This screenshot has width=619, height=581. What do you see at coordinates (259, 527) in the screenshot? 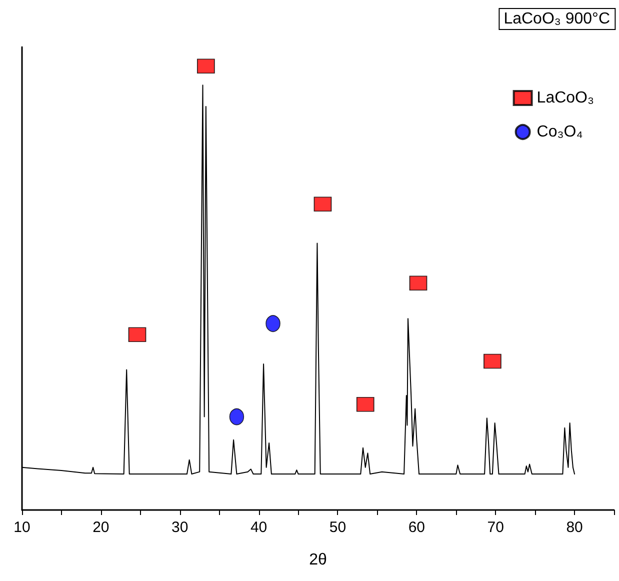
I see `x-tick-label: 40` at bounding box center [259, 527].